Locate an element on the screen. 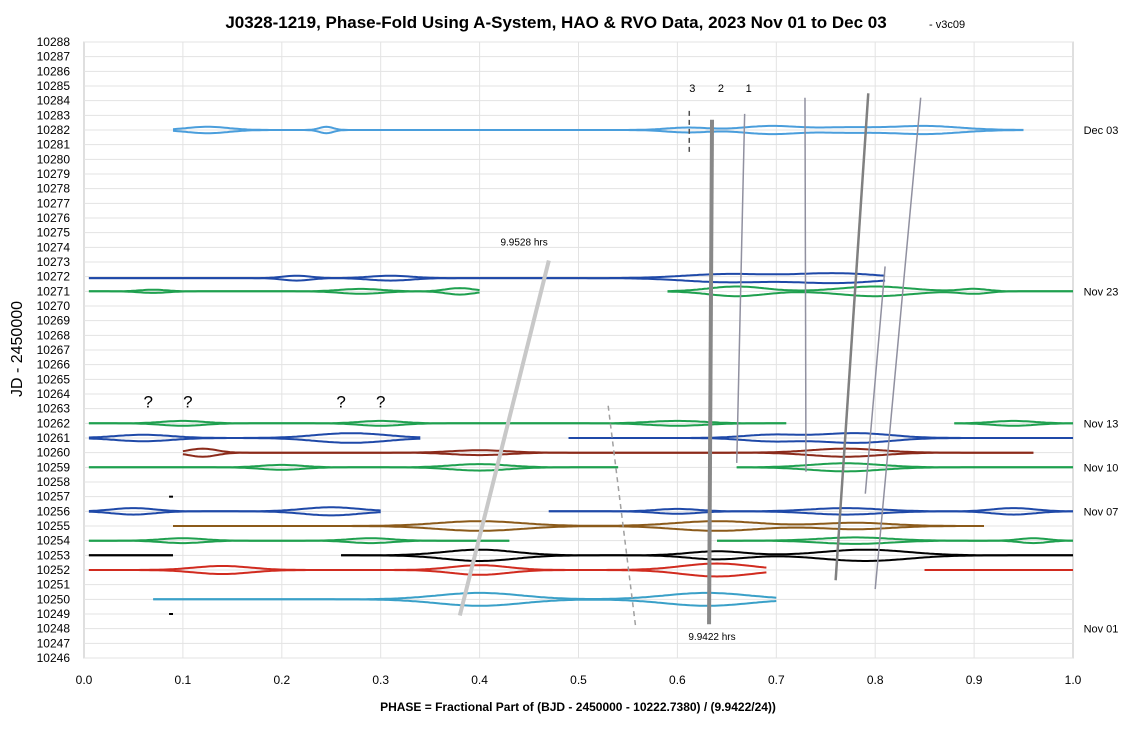 This screenshot has height=729, width=1136. date-label: Nov 13 is located at coordinates (1101, 424).